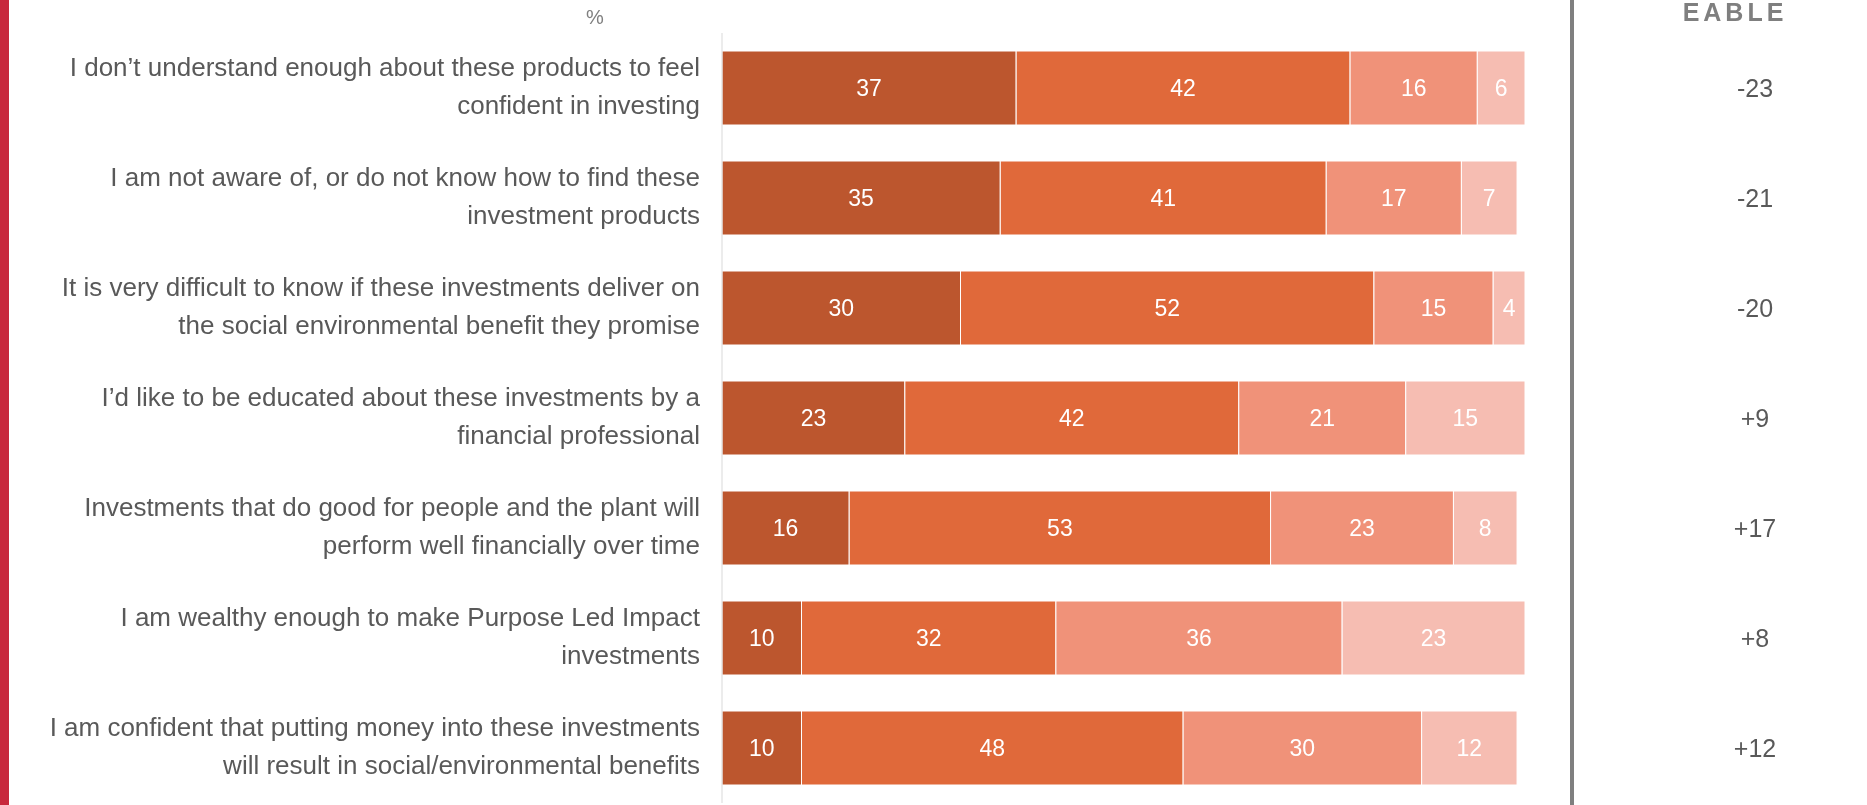 The height and width of the screenshot is (805, 1867). I want to click on data-label: 7, so click(1489, 198).